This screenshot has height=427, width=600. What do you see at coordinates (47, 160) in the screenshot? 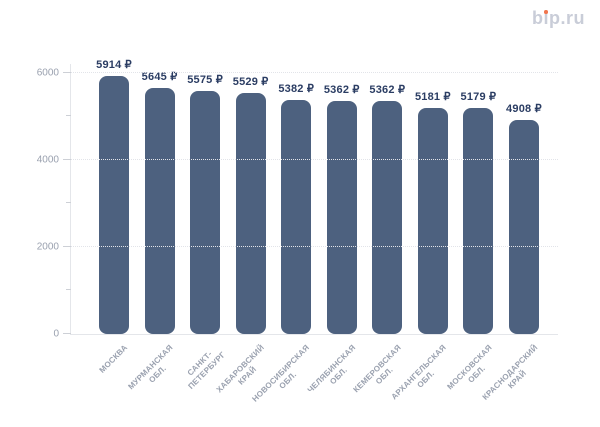
I see `y-axis-label: 4000` at bounding box center [47, 160].